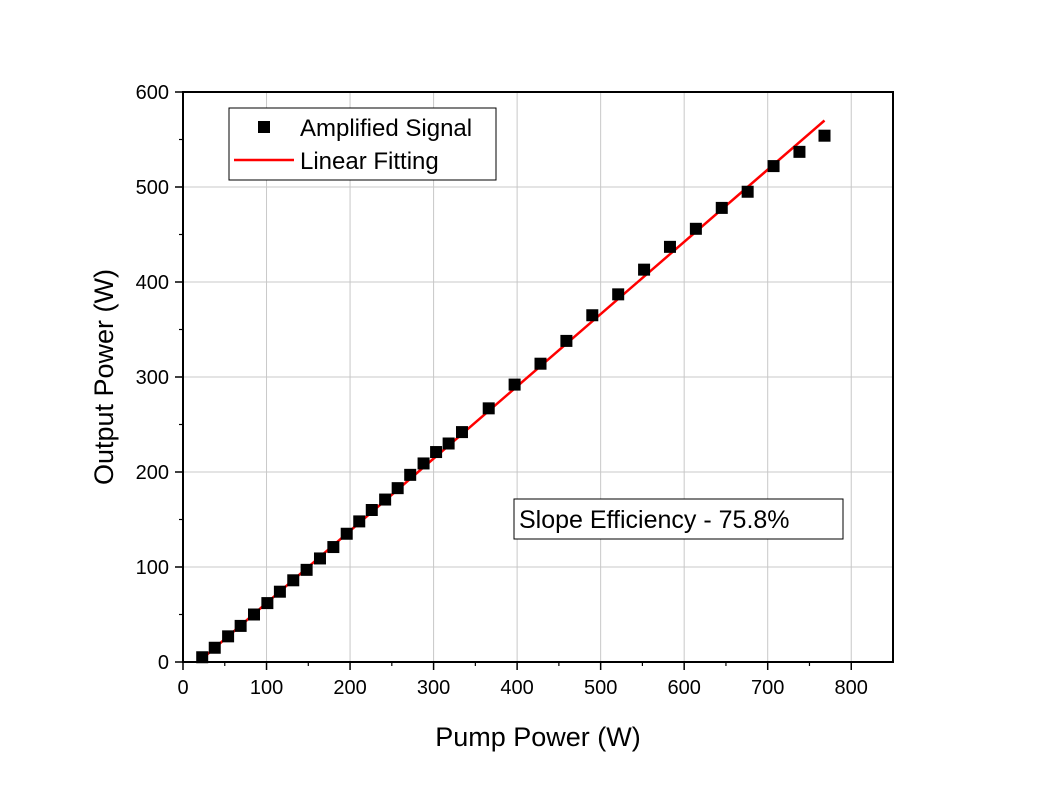  I want to click on x-axis-title: Pump Power (W), so click(538, 737).